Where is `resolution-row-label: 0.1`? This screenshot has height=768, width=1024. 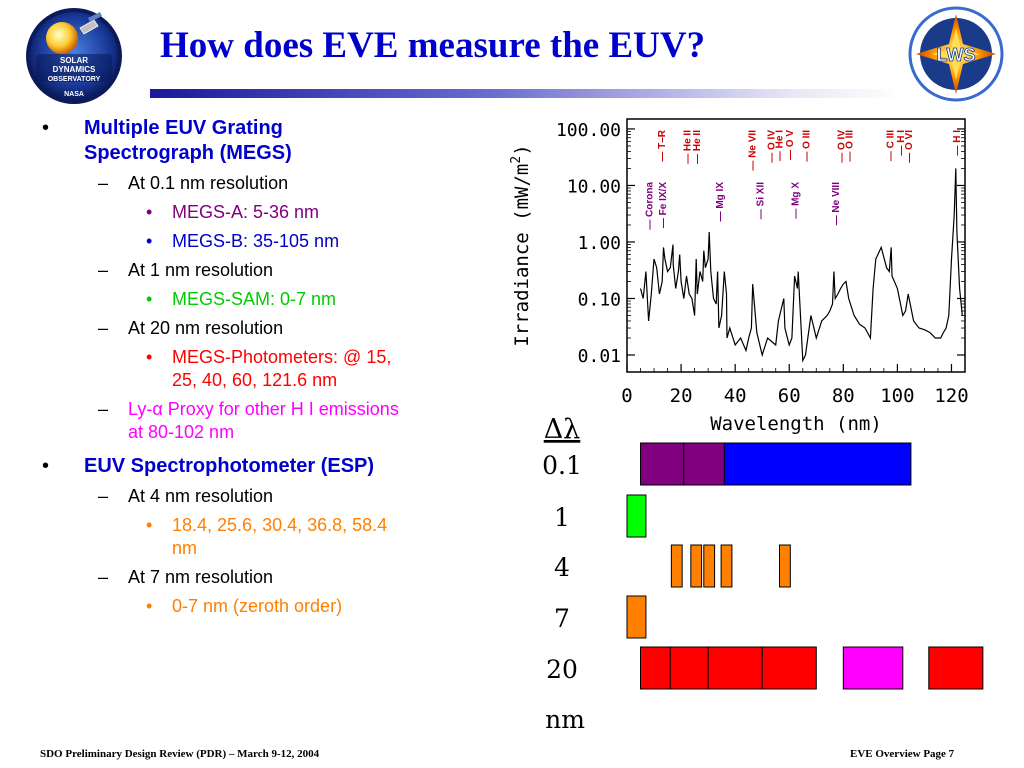
resolution-row-label: 0.1 is located at coordinates (562, 465).